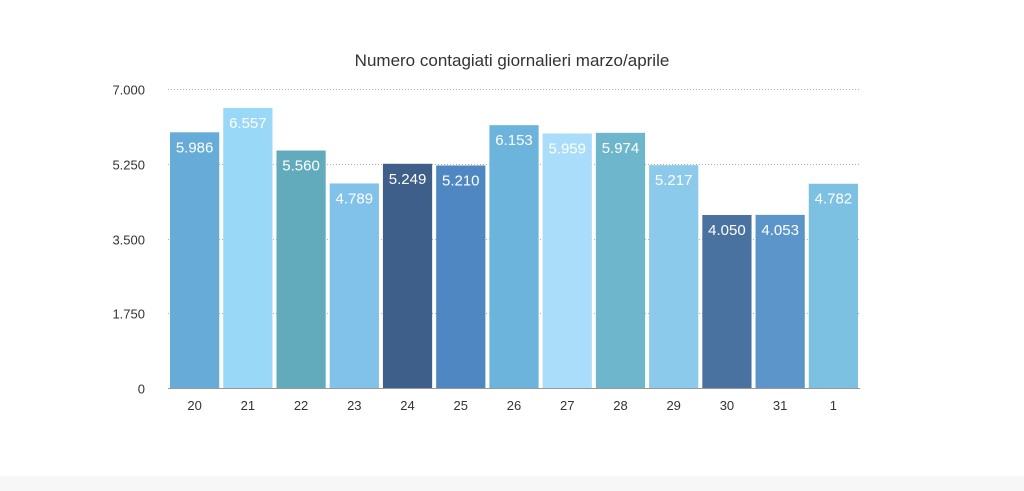 The height and width of the screenshot is (491, 1024). I want to click on bottom-strip, so click(512, 483).